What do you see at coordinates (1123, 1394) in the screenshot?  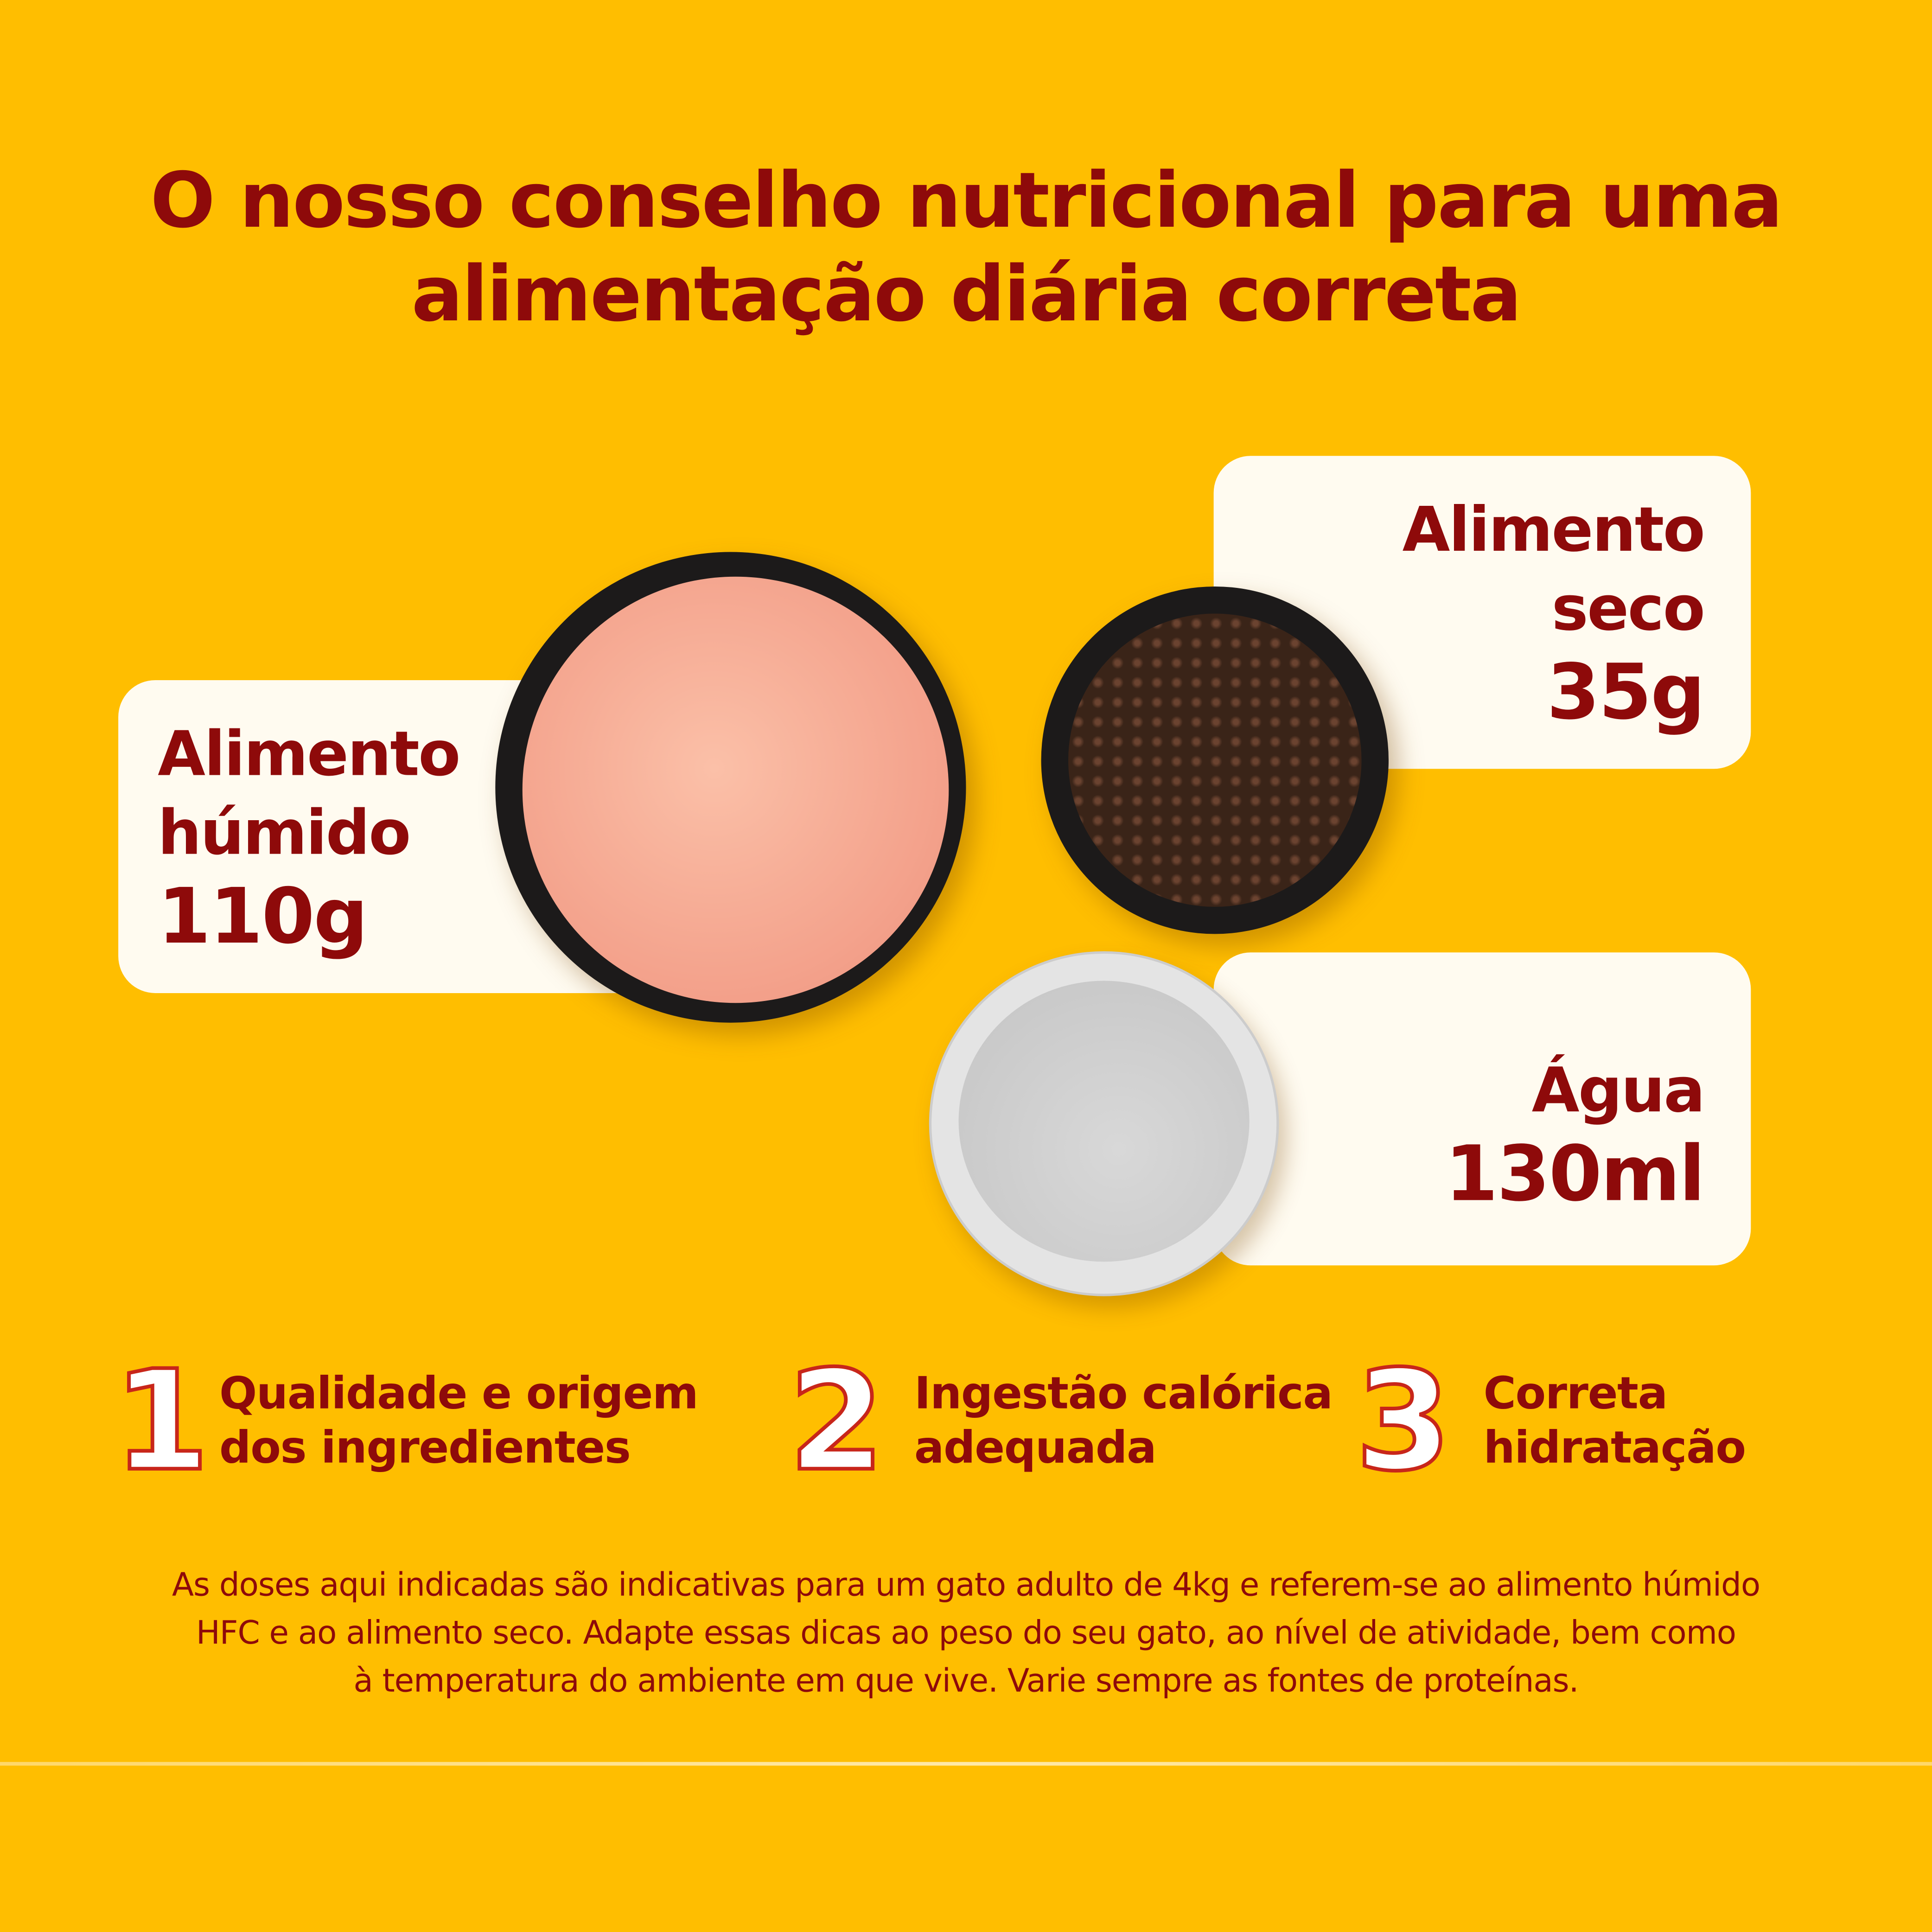 I see `point-2-line-1: Ingestão calórica` at bounding box center [1123, 1394].